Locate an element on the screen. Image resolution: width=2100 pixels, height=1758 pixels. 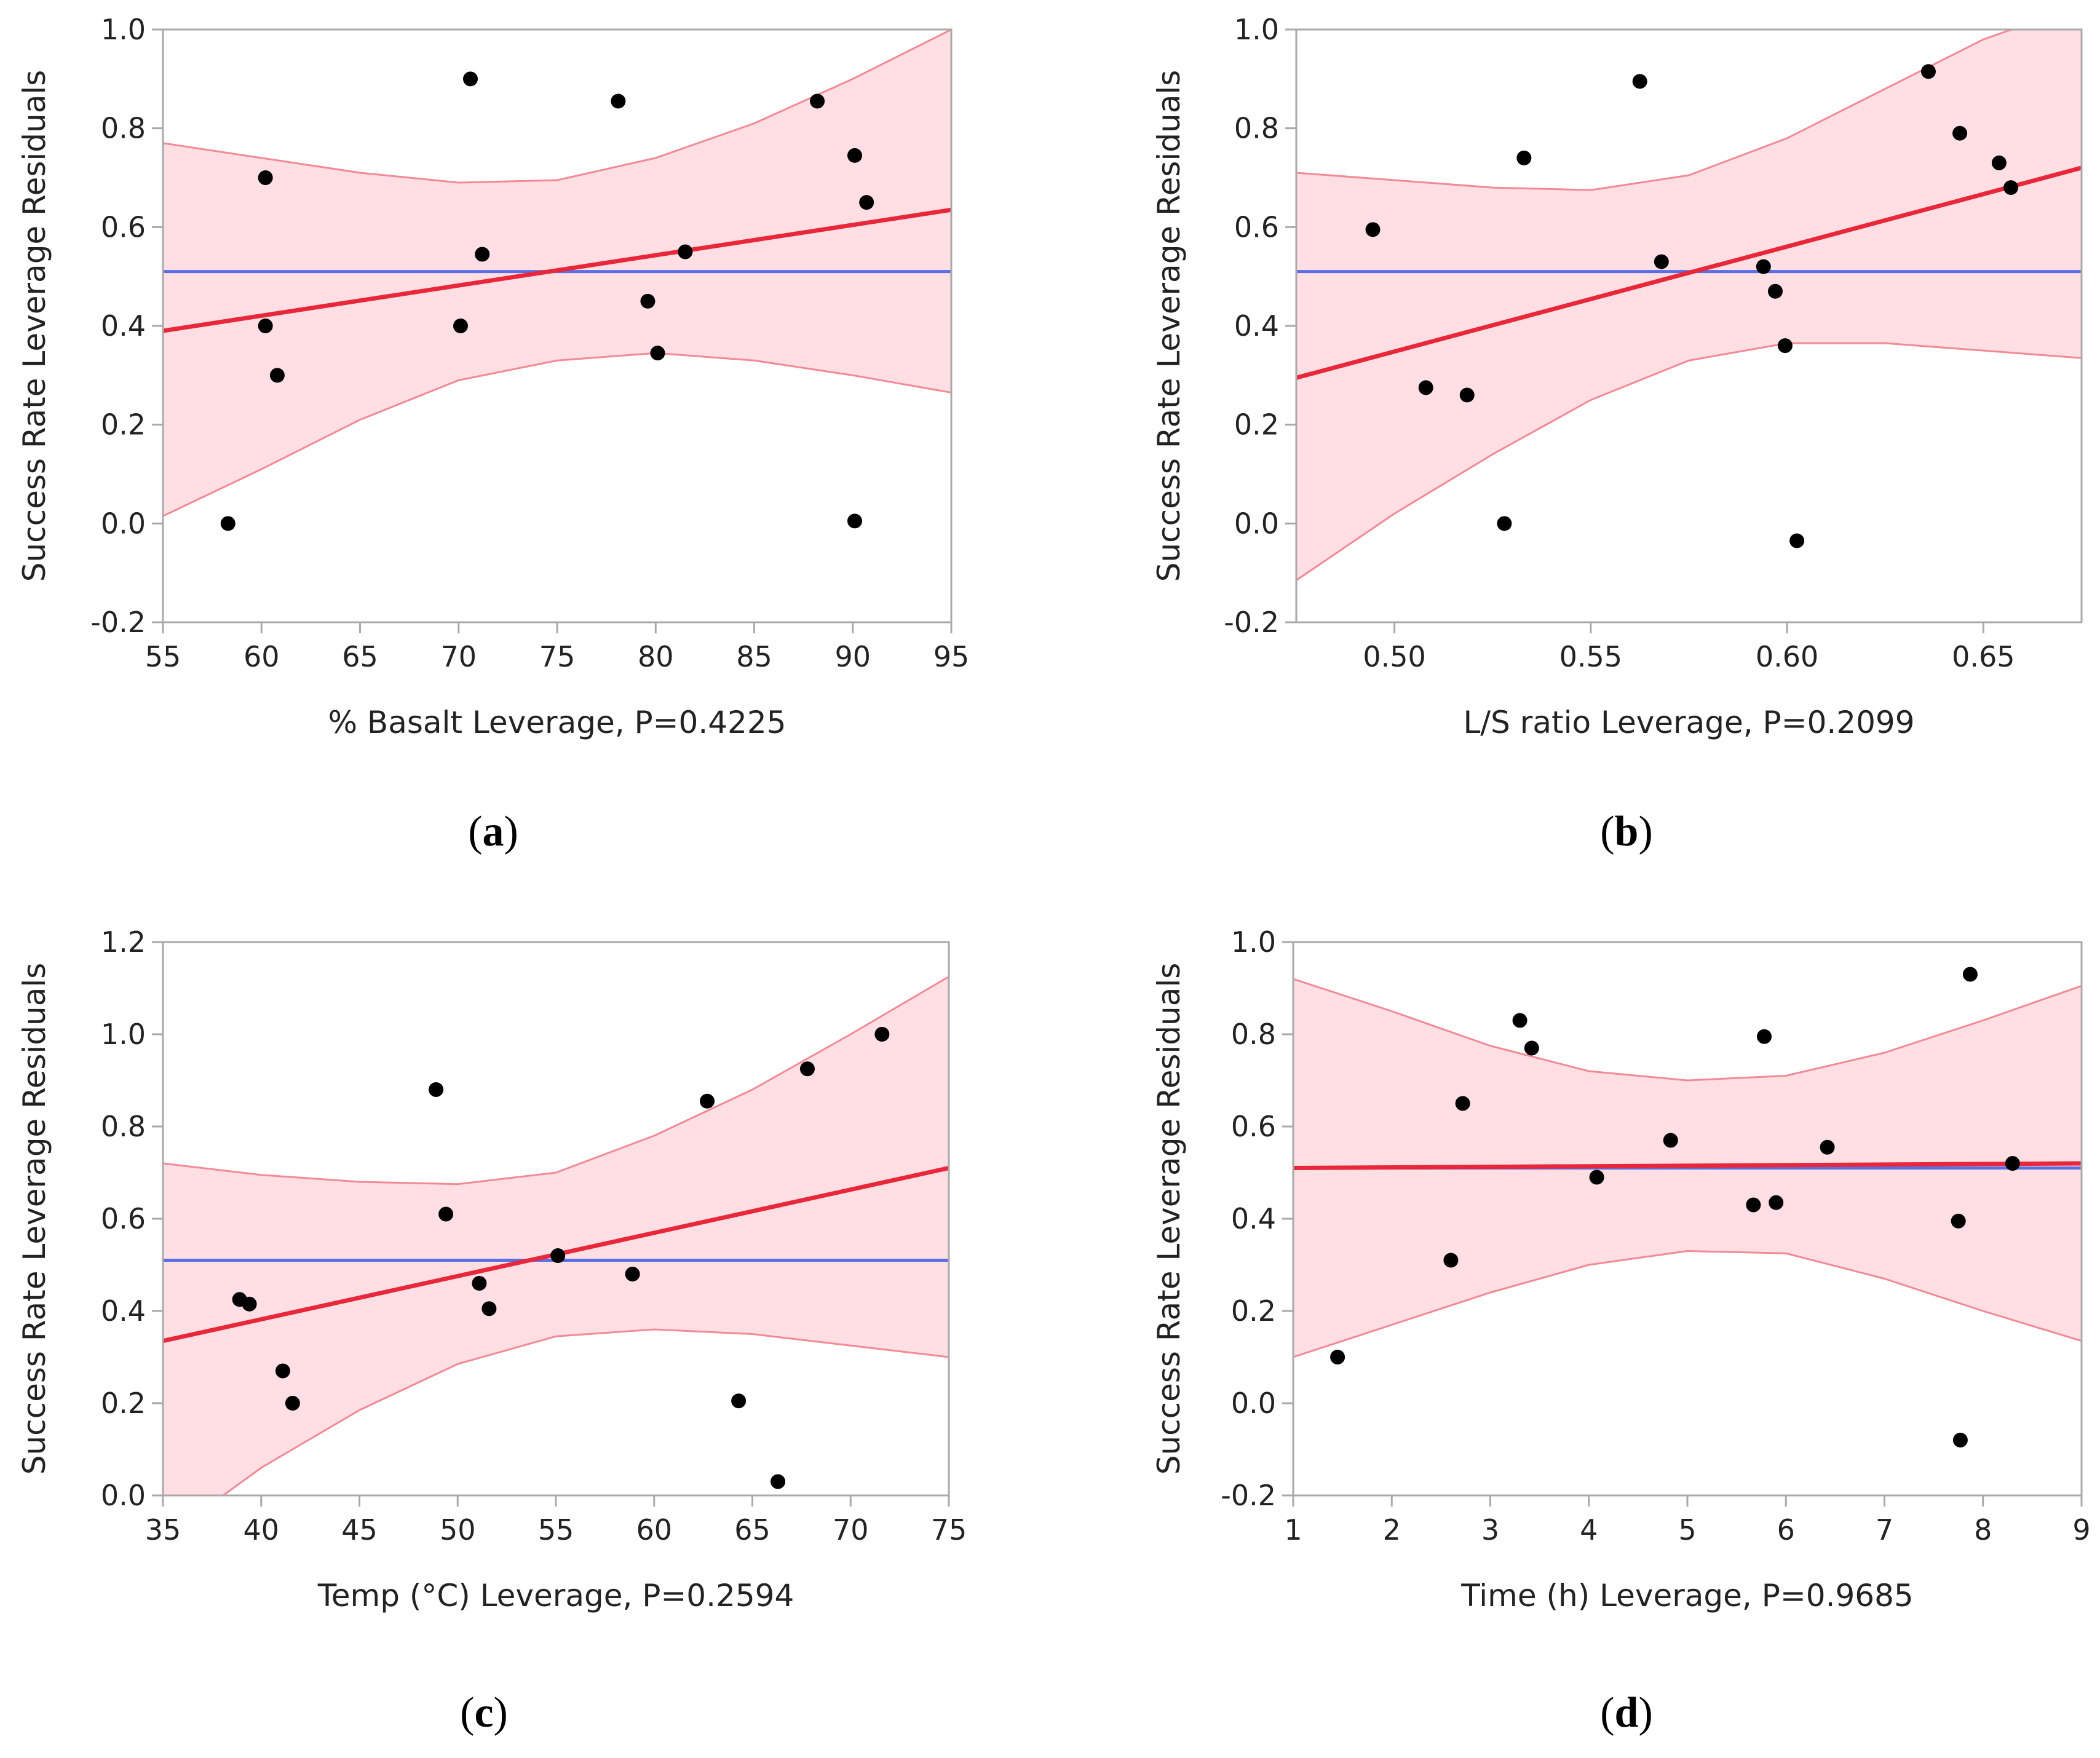
x-tick-label: 55 is located at coordinates (556, 1530).